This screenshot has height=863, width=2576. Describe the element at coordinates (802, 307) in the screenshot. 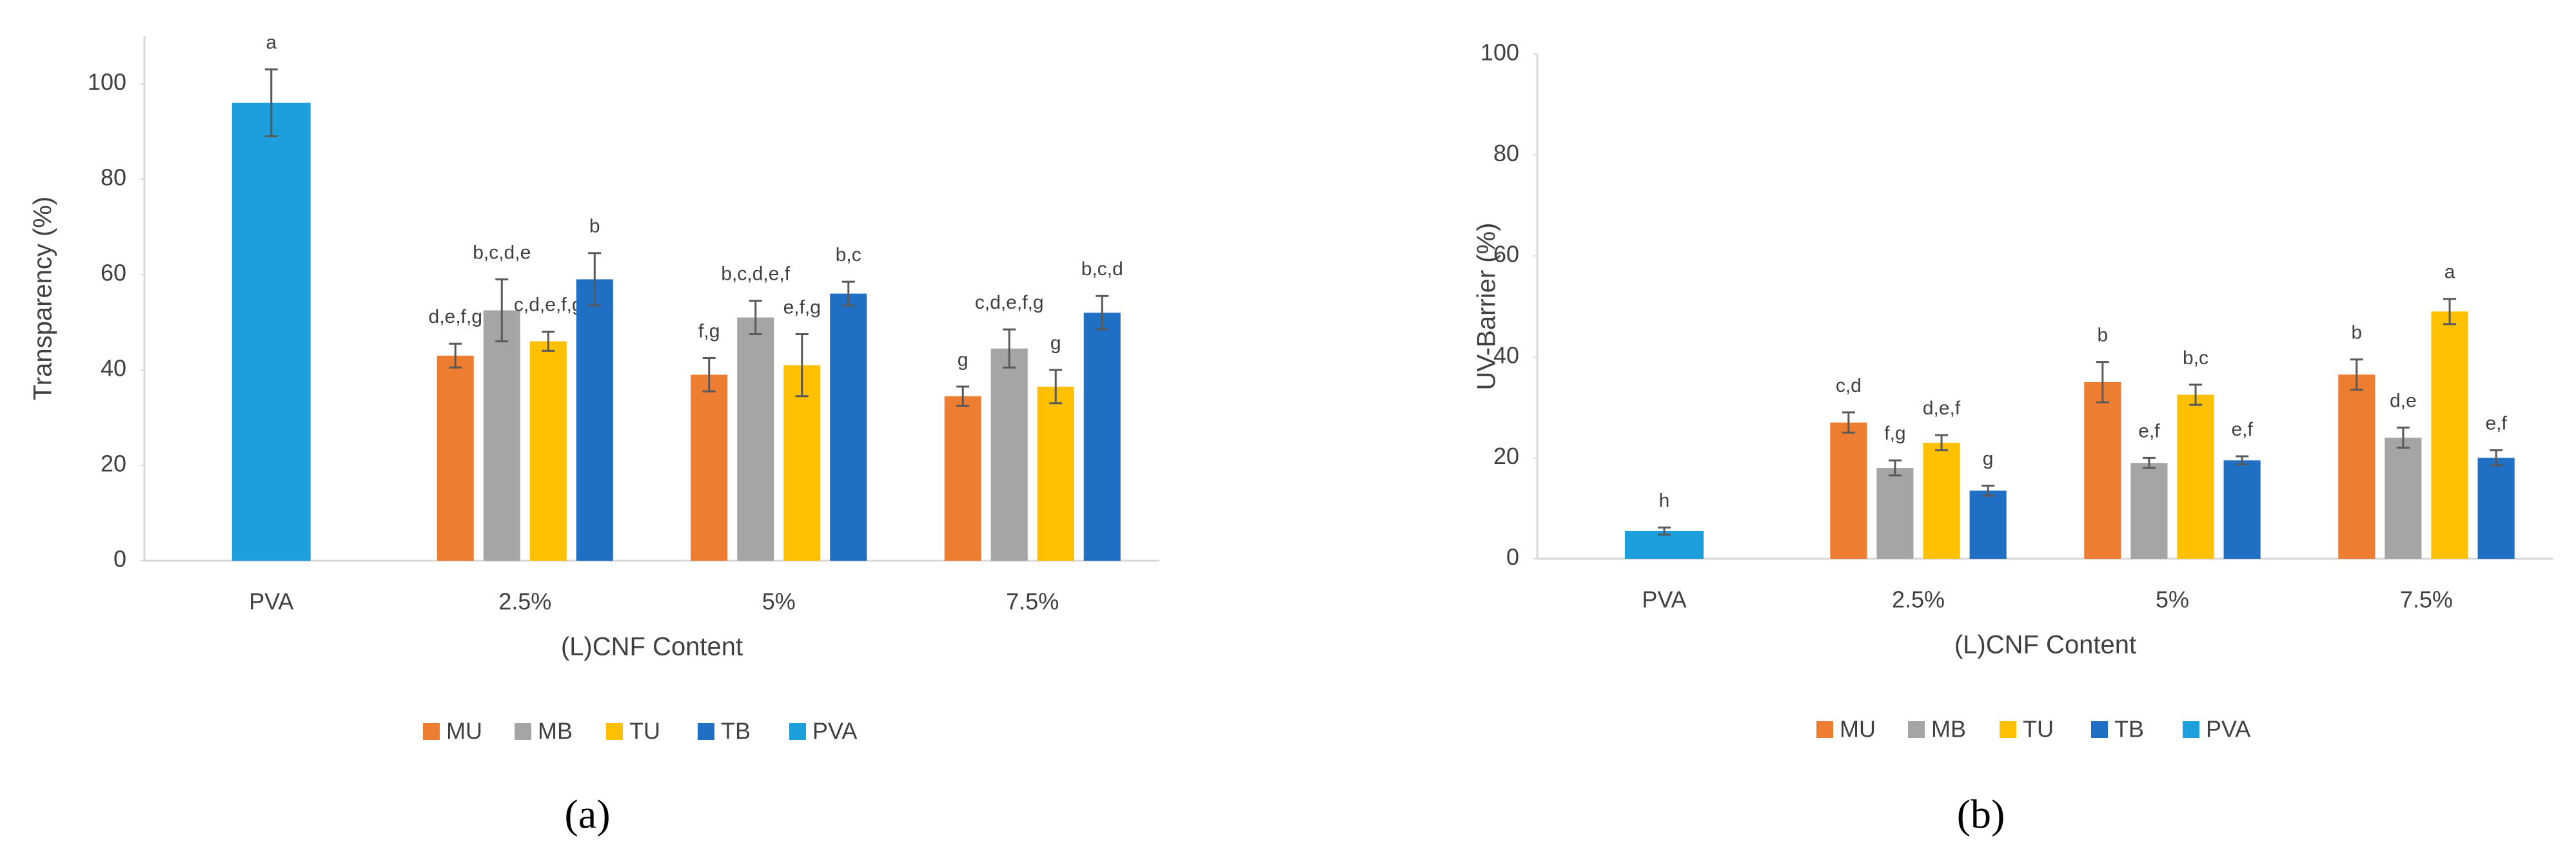

I see `significance-label: e,f,g` at that location.